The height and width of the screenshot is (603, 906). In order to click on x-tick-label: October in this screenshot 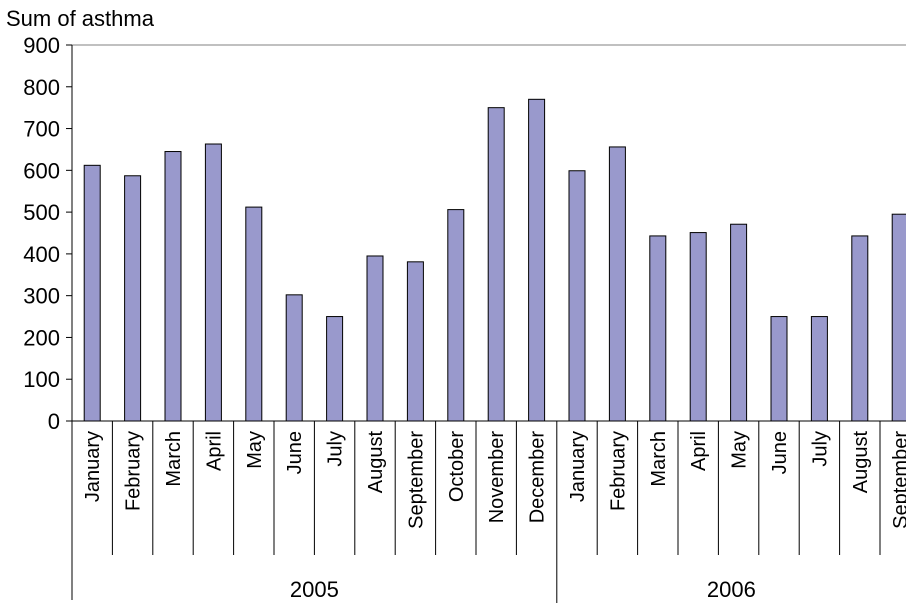, I will do `click(457, 466)`.